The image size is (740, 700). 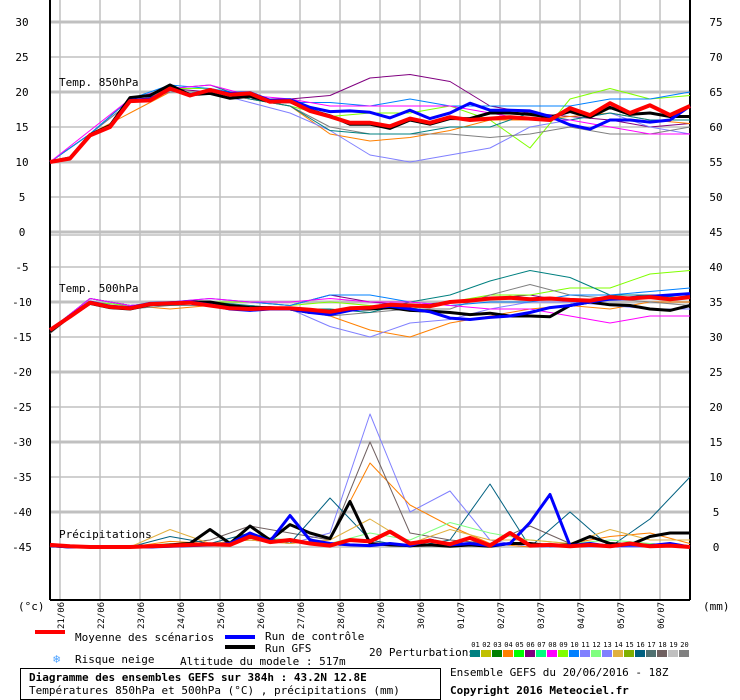 What do you see at coordinates (22, 477) in the screenshot?
I see `y-tick-label-left: -35` at bounding box center [22, 477].